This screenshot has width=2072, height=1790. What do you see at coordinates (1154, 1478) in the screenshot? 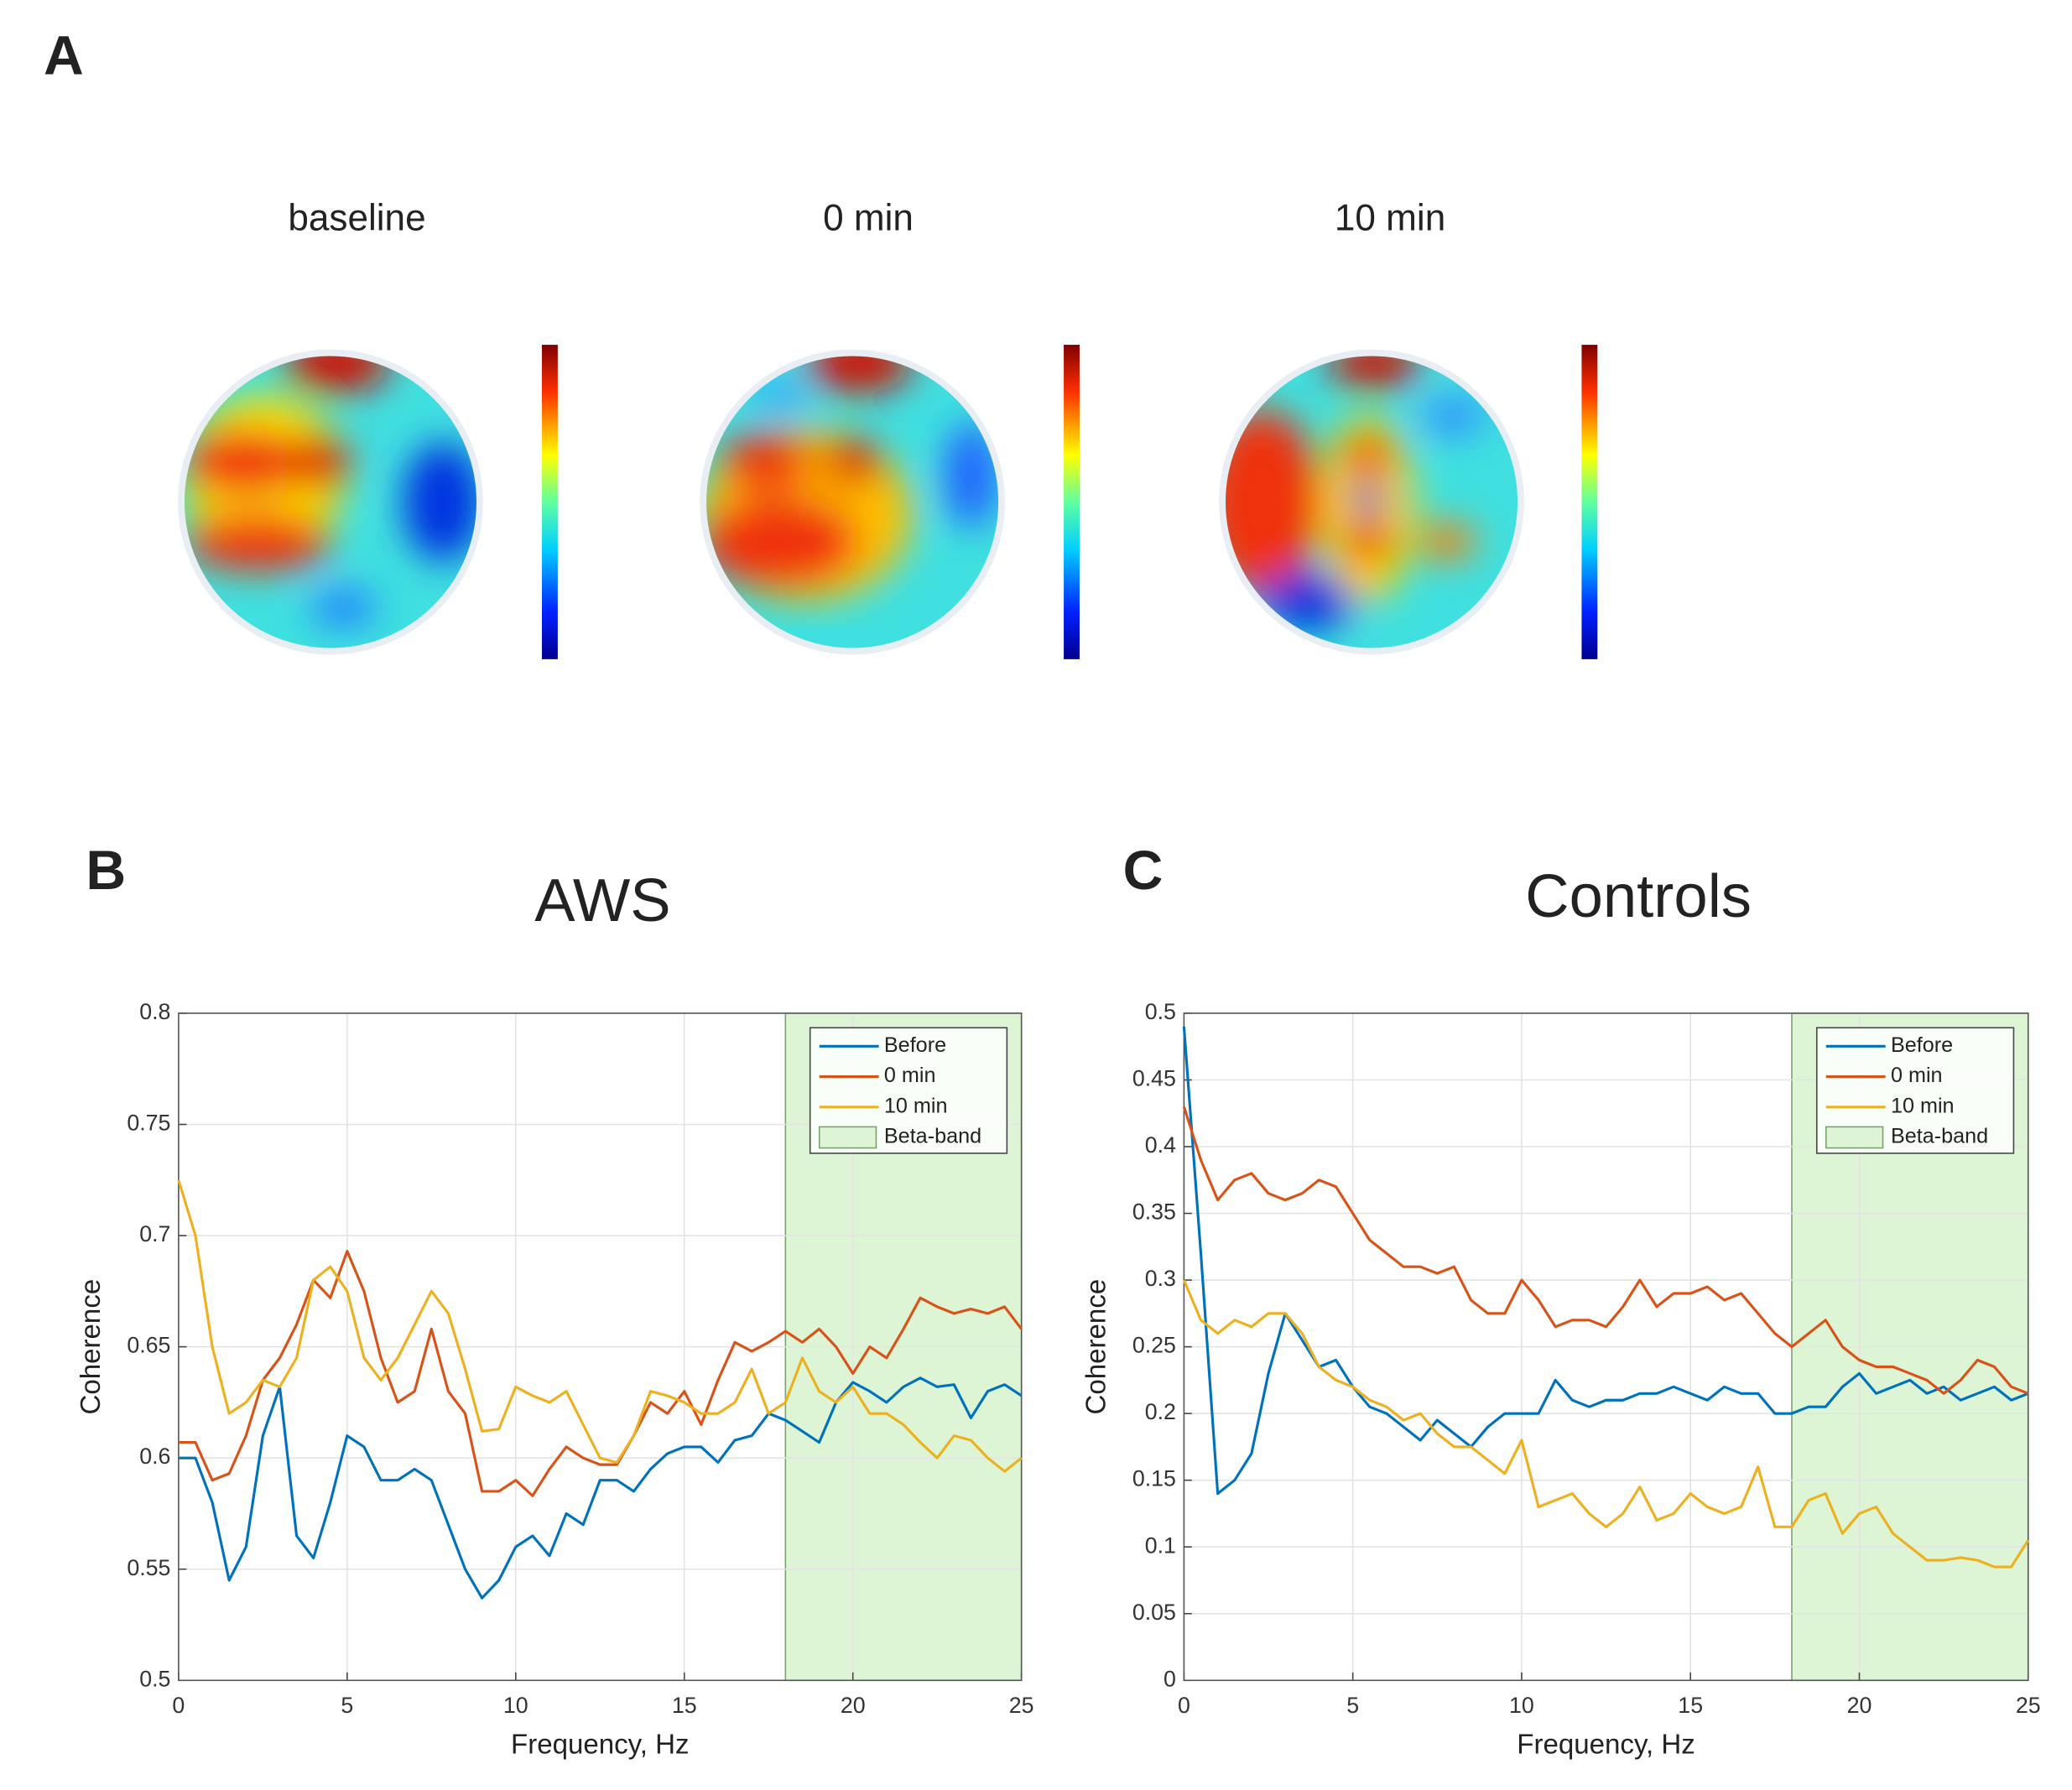
I see `y-tick-label: 0.15` at bounding box center [1154, 1478].